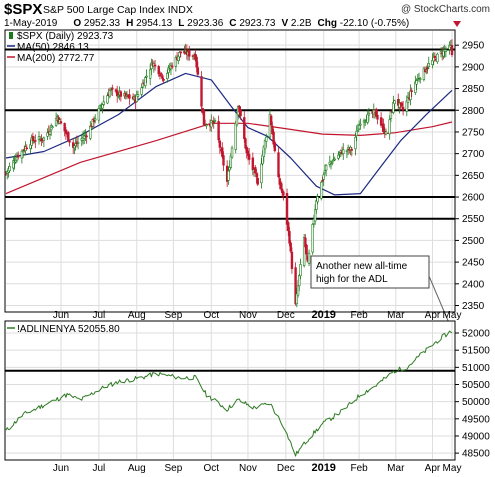  Describe the element at coordinates (445, 9) in the screenshot. I see `watermark: @ StockCharts.com` at that location.